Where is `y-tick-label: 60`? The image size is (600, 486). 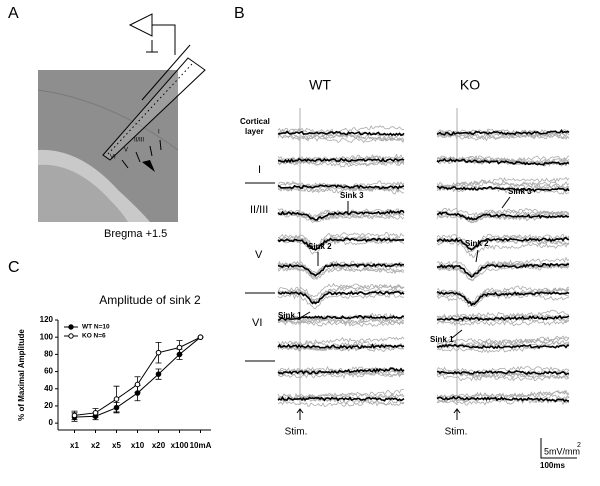 y-tick-label: 60 is located at coordinates (48, 371).